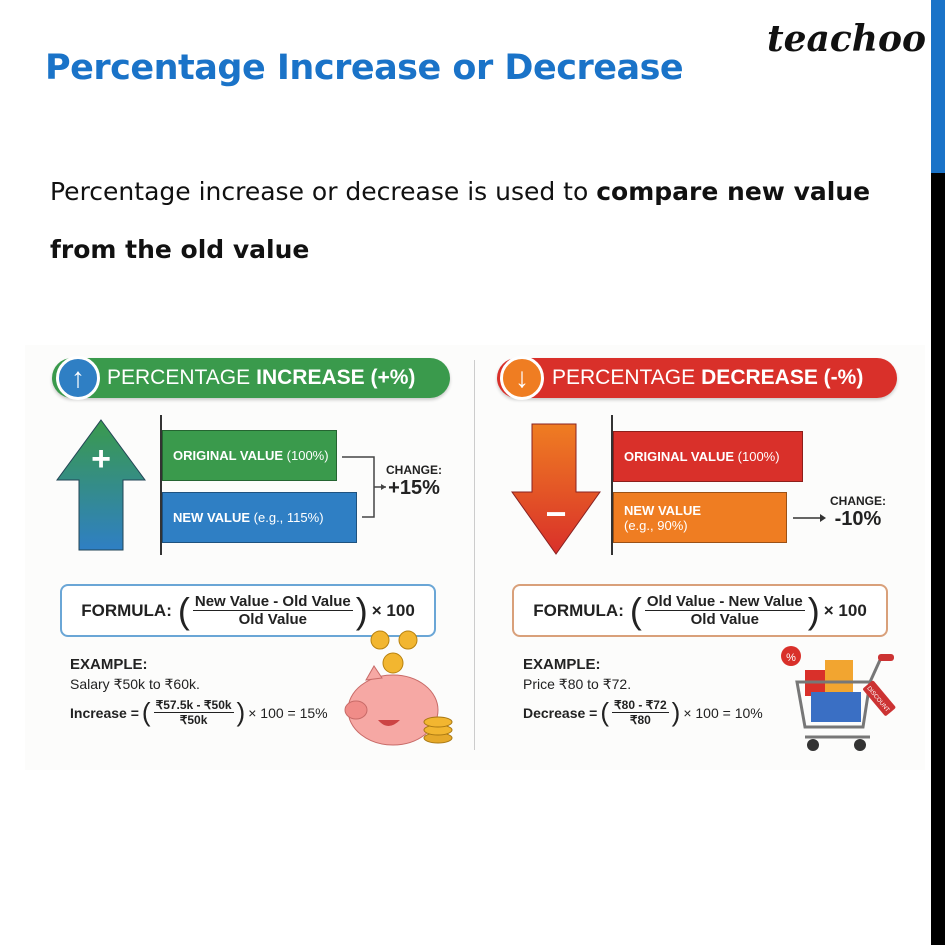 The width and height of the screenshot is (945, 945). Describe the element at coordinates (414, 488) in the screenshot. I see `change-value: +15%` at that location.